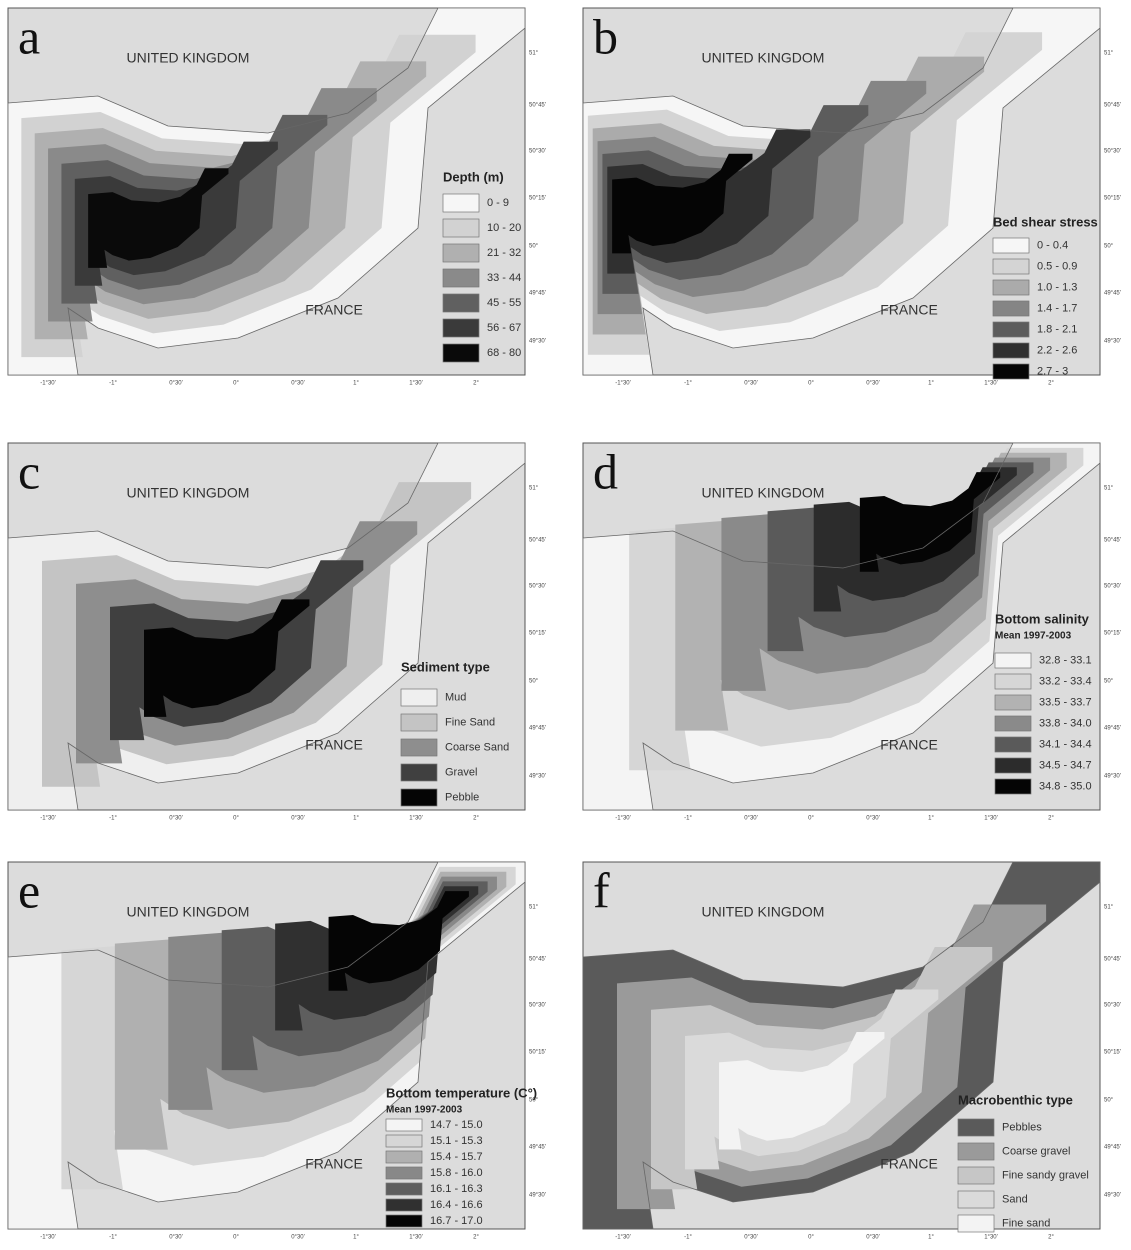  What do you see at coordinates (1045, 1175) in the screenshot?
I see `legend-label: Fine sandy gravel` at bounding box center [1045, 1175].